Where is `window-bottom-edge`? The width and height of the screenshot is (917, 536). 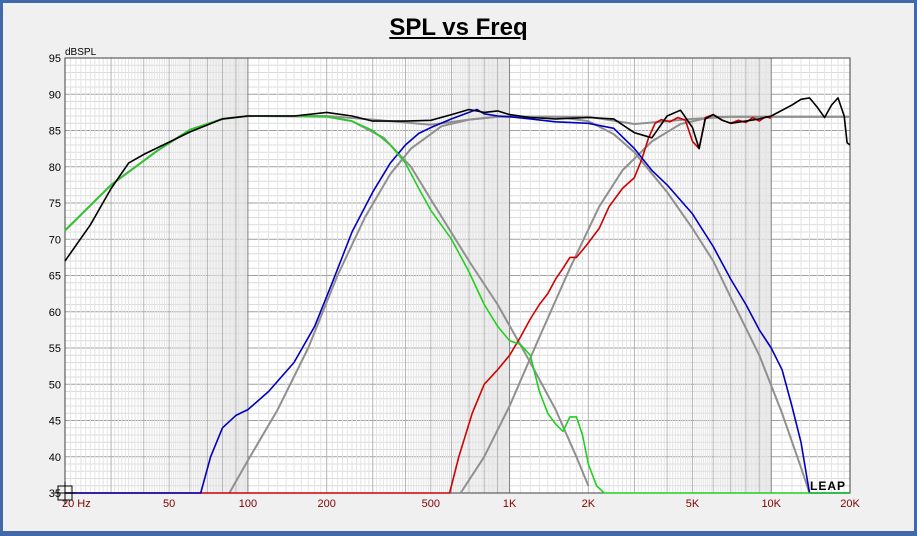
window-bottom-edge is located at coordinates (458, 533).